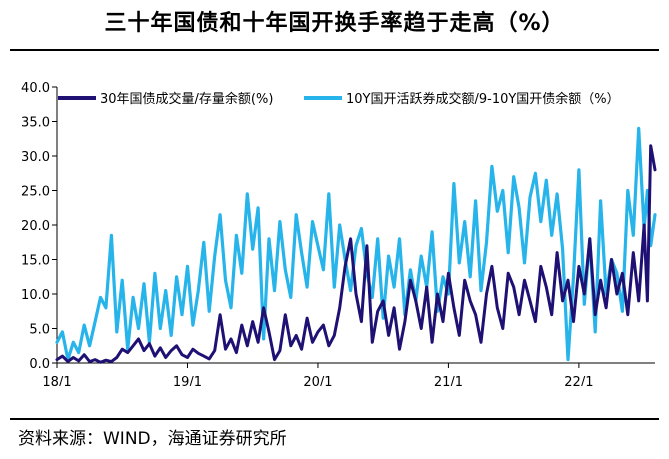 The height and width of the screenshot is (459, 669). Describe the element at coordinates (35, 295) in the screenshot. I see `y-tick-label: 10.0` at that location.